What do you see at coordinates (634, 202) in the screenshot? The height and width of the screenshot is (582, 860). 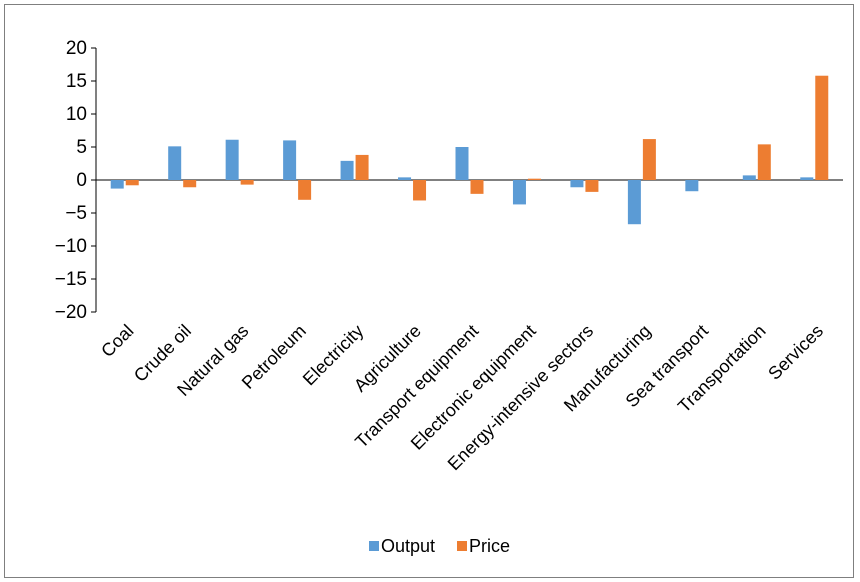 I see `bar-output-manufacturing` at bounding box center [634, 202].